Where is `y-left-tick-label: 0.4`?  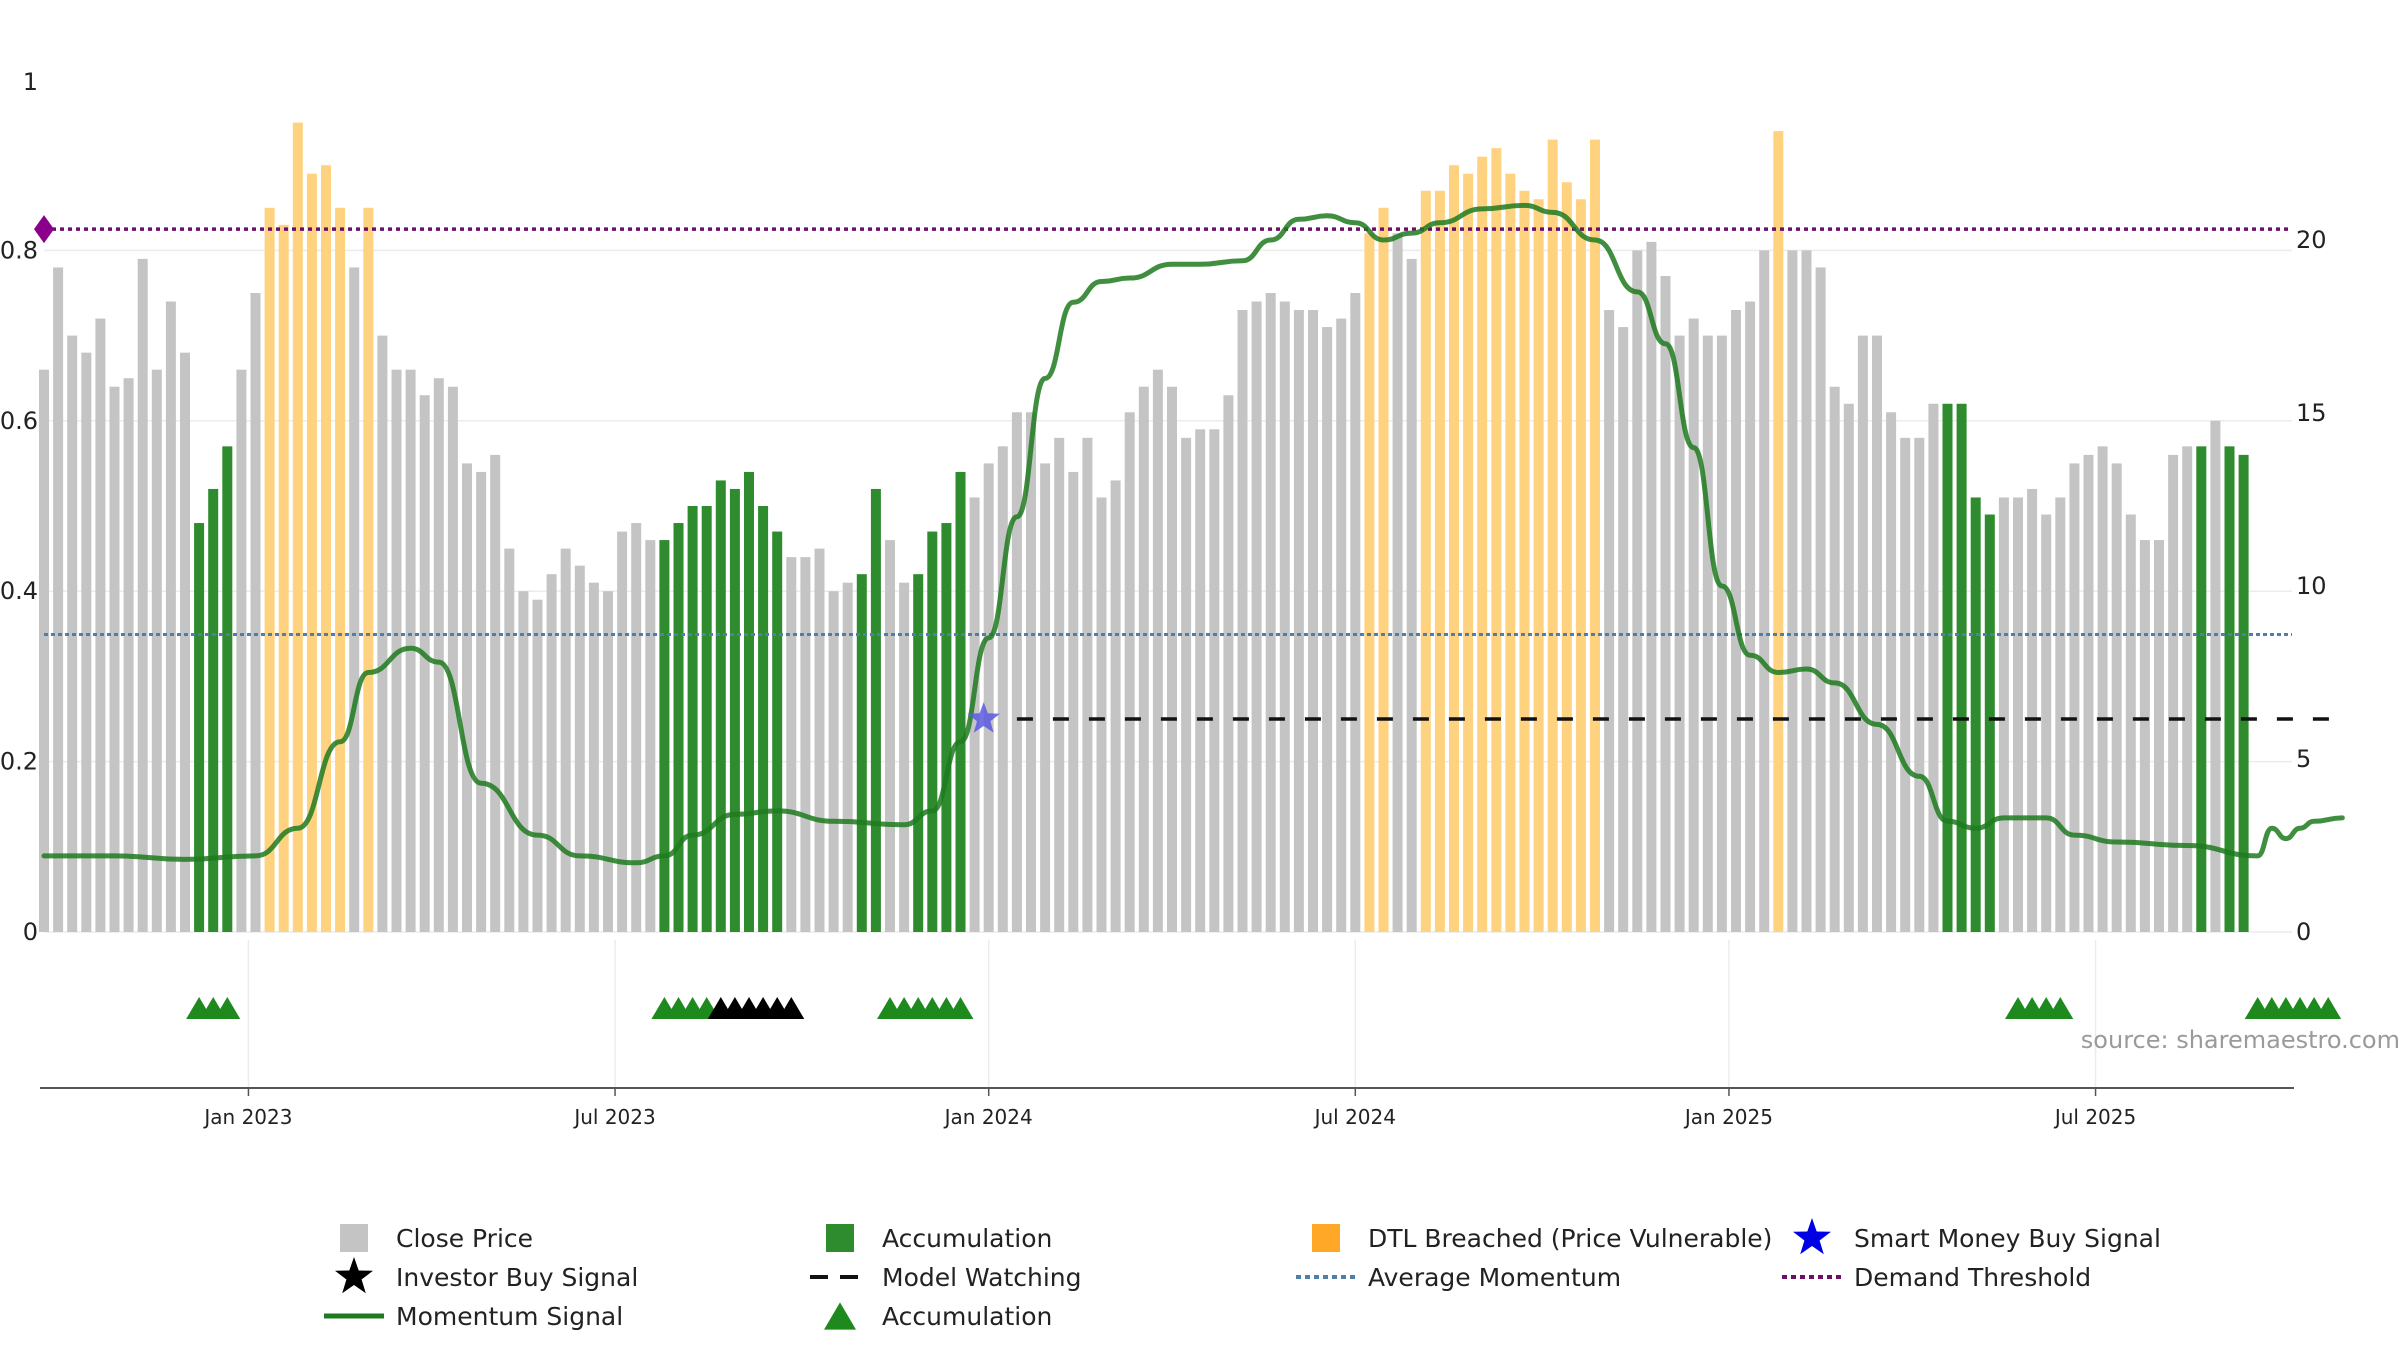
y-left-tick-label: 0.4 is located at coordinates (19, 591).